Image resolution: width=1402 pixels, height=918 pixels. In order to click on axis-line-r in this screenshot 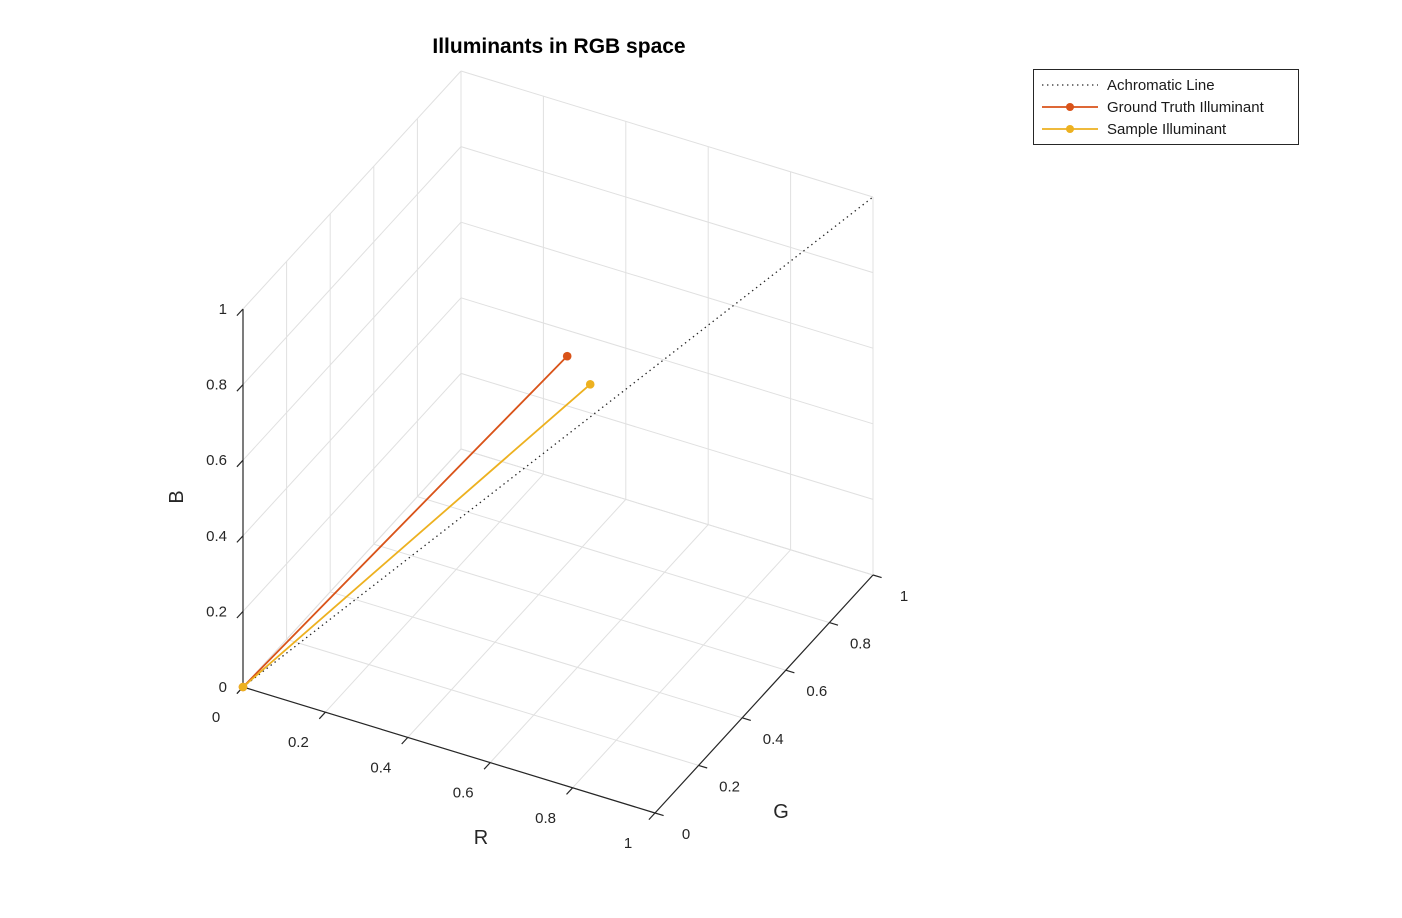, I will do `click(449, 750)`.